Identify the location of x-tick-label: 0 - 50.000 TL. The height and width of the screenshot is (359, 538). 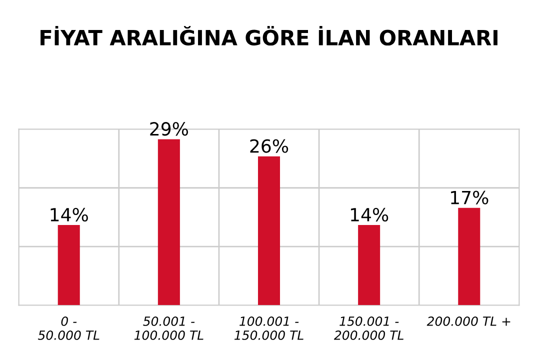
(69, 328).